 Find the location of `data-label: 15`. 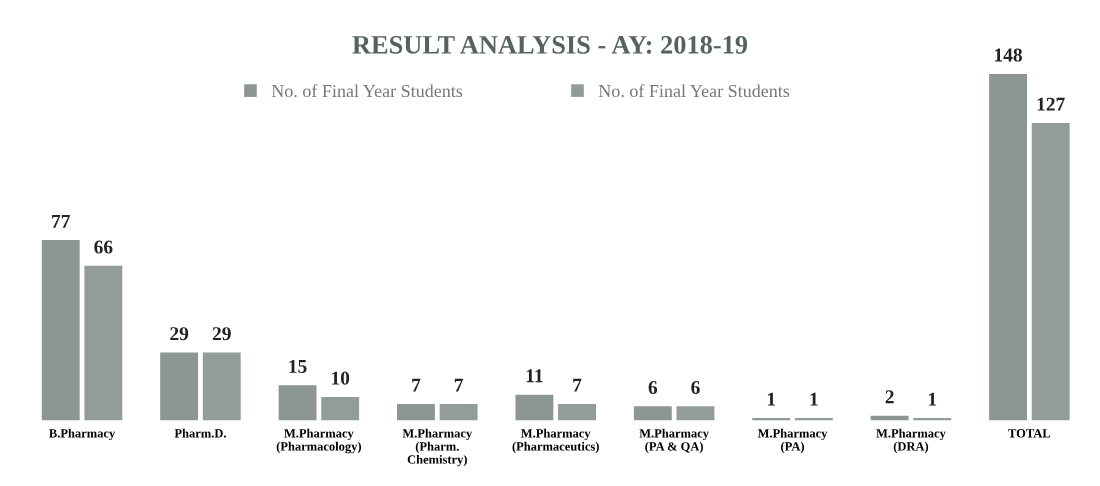

data-label: 15 is located at coordinates (298, 366).